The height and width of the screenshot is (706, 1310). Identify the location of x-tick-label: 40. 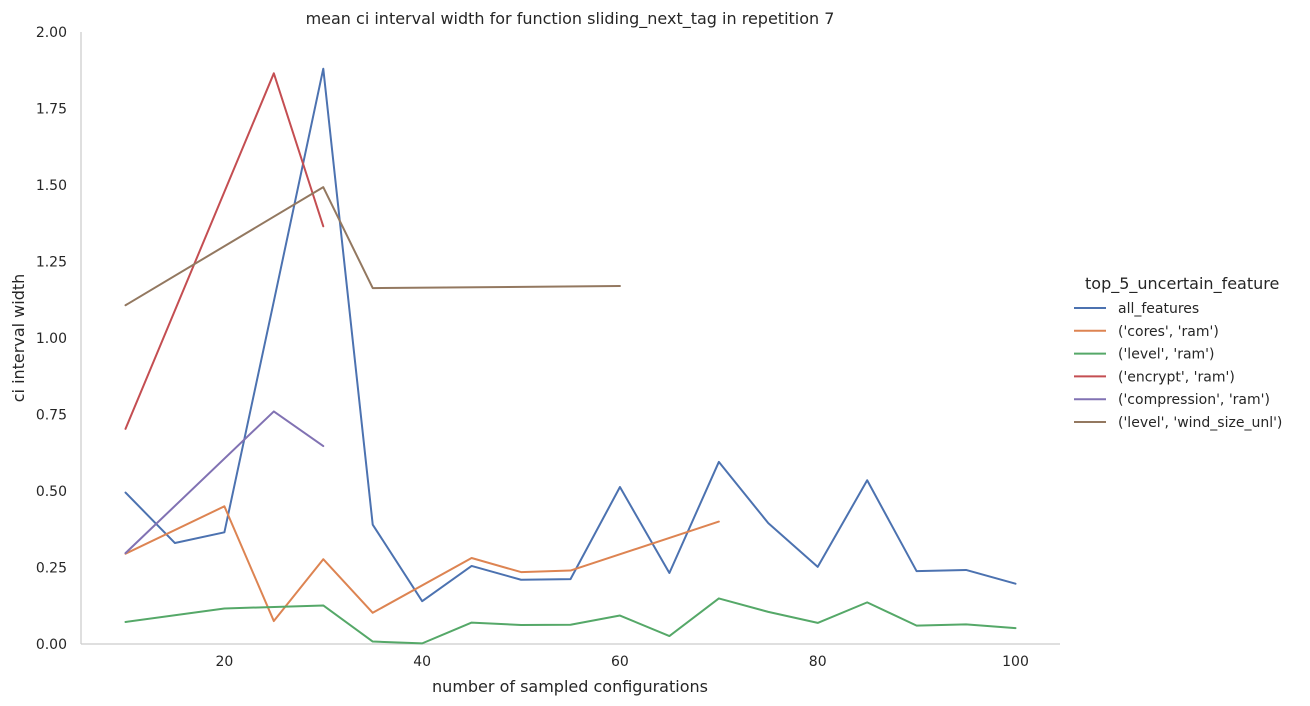
(422, 662).